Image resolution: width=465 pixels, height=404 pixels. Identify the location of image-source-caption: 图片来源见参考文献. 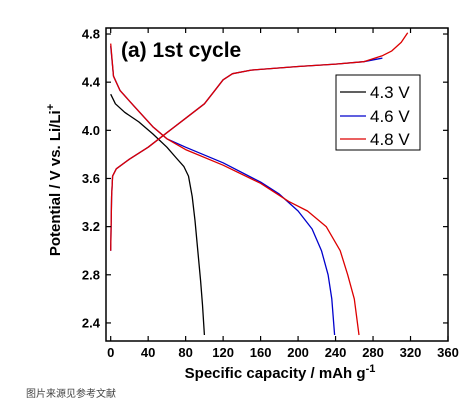
(71, 394).